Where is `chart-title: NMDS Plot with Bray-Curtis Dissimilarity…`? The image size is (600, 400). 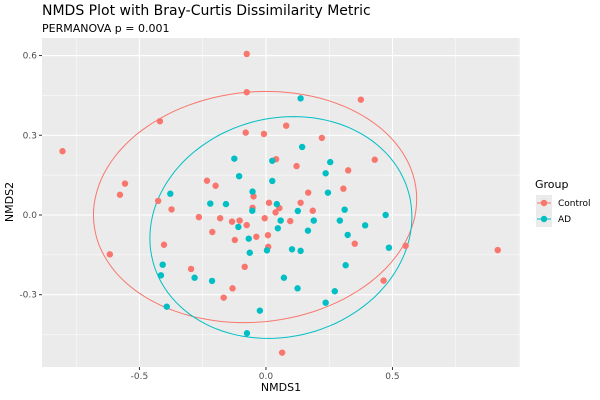
chart-title: NMDS Plot with Bray-Curtis Dissimilarity… is located at coordinates (206, 11).